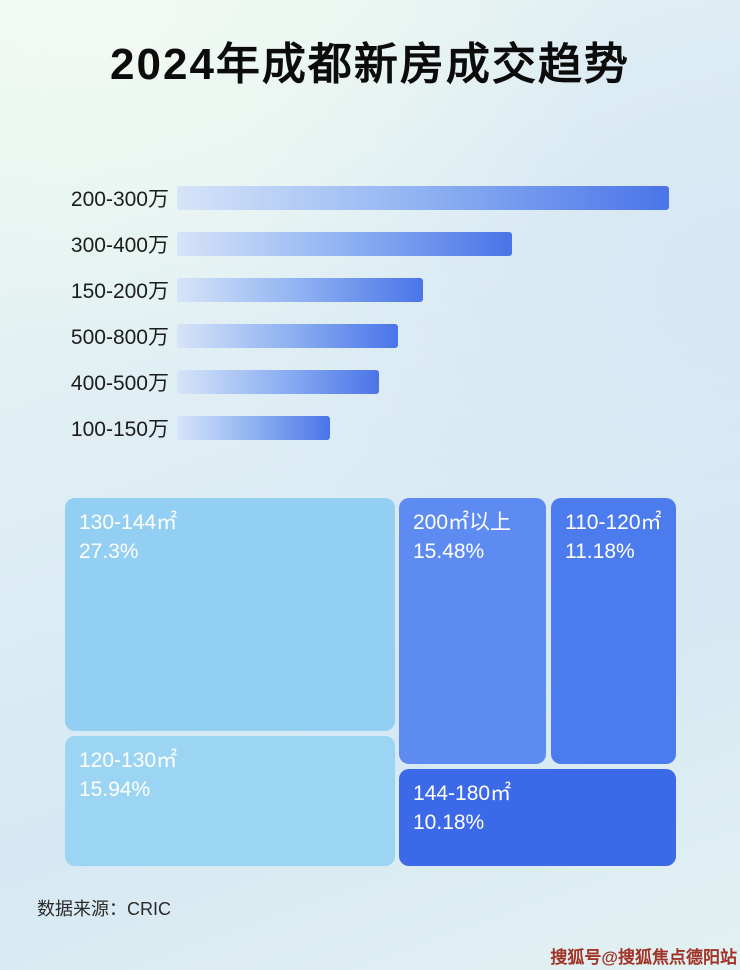  What do you see at coordinates (104, 909) in the screenshot?
I see `data-source: 数据来源：CRIC` at bounding box center [104, 909].